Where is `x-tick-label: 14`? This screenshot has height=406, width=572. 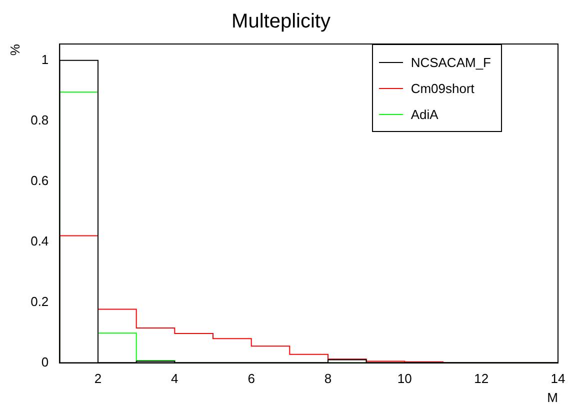 x-tick-label: 14 is located at coordinates (558, 378).